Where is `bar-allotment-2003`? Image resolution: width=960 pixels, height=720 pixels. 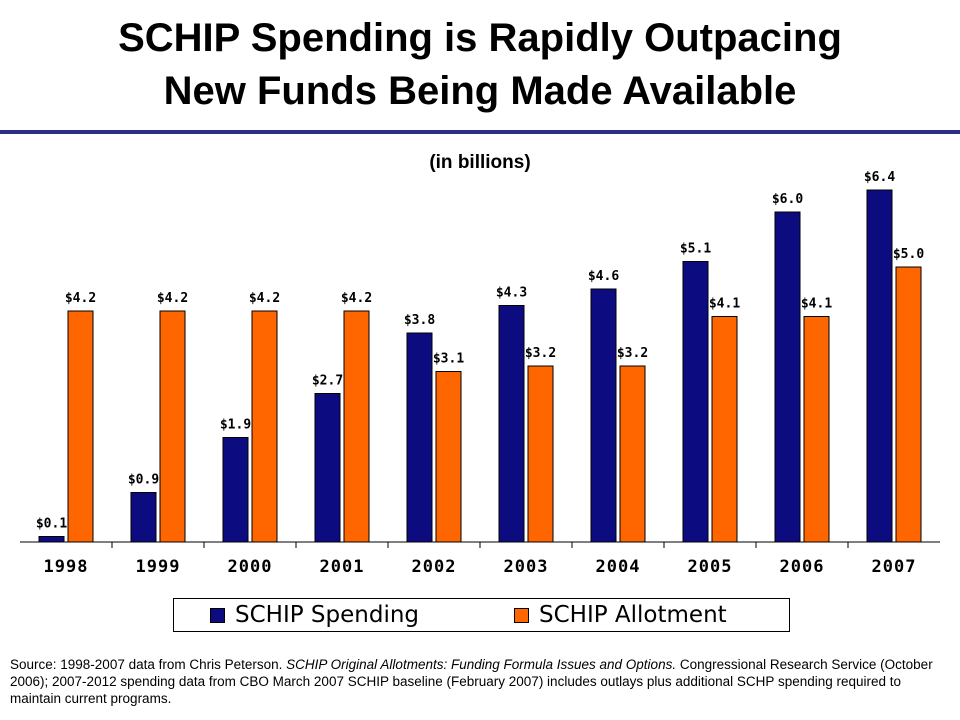 bar-allotment-2003 is located at coordinates (540, 454).